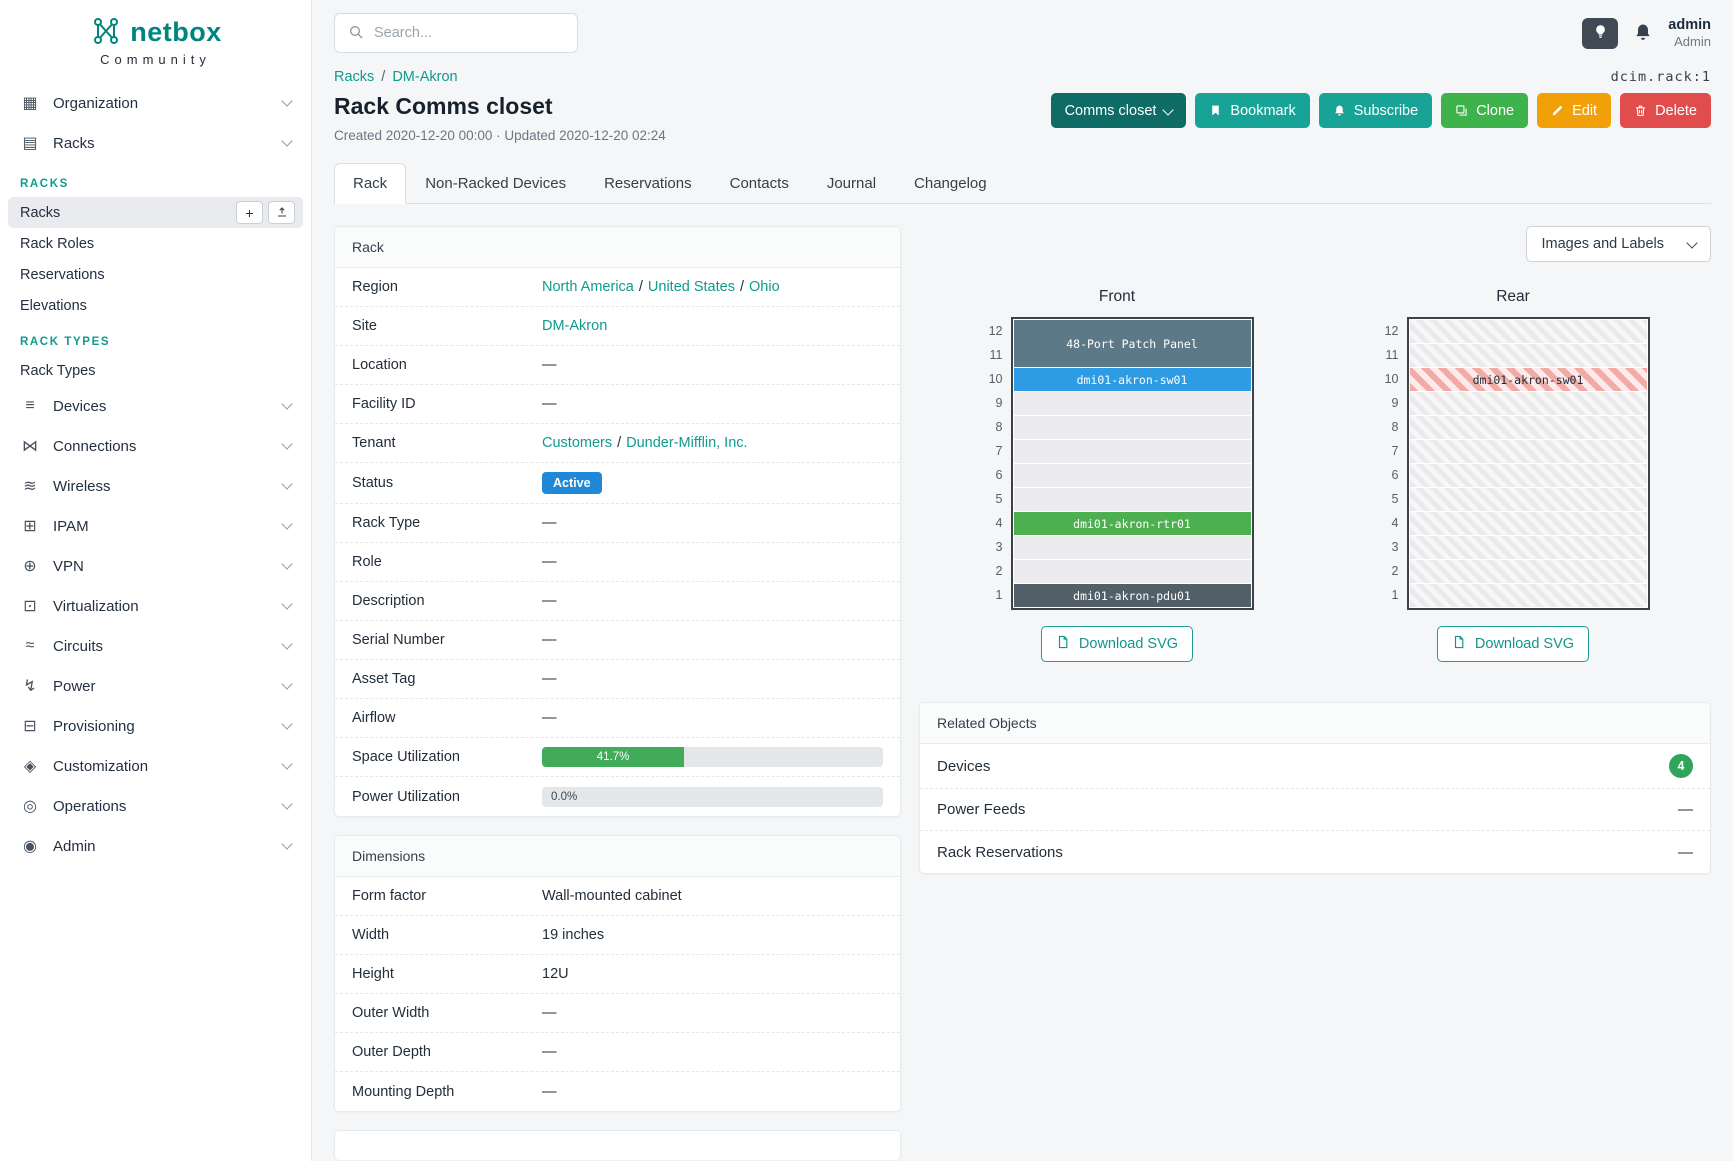 This screenshot has width=1733, height=1161. What do you see at coordinates (155, 846) in the screenshot?
I see `sidebar-item-admin: ◉ Admin` at bounding box center [155, 846].